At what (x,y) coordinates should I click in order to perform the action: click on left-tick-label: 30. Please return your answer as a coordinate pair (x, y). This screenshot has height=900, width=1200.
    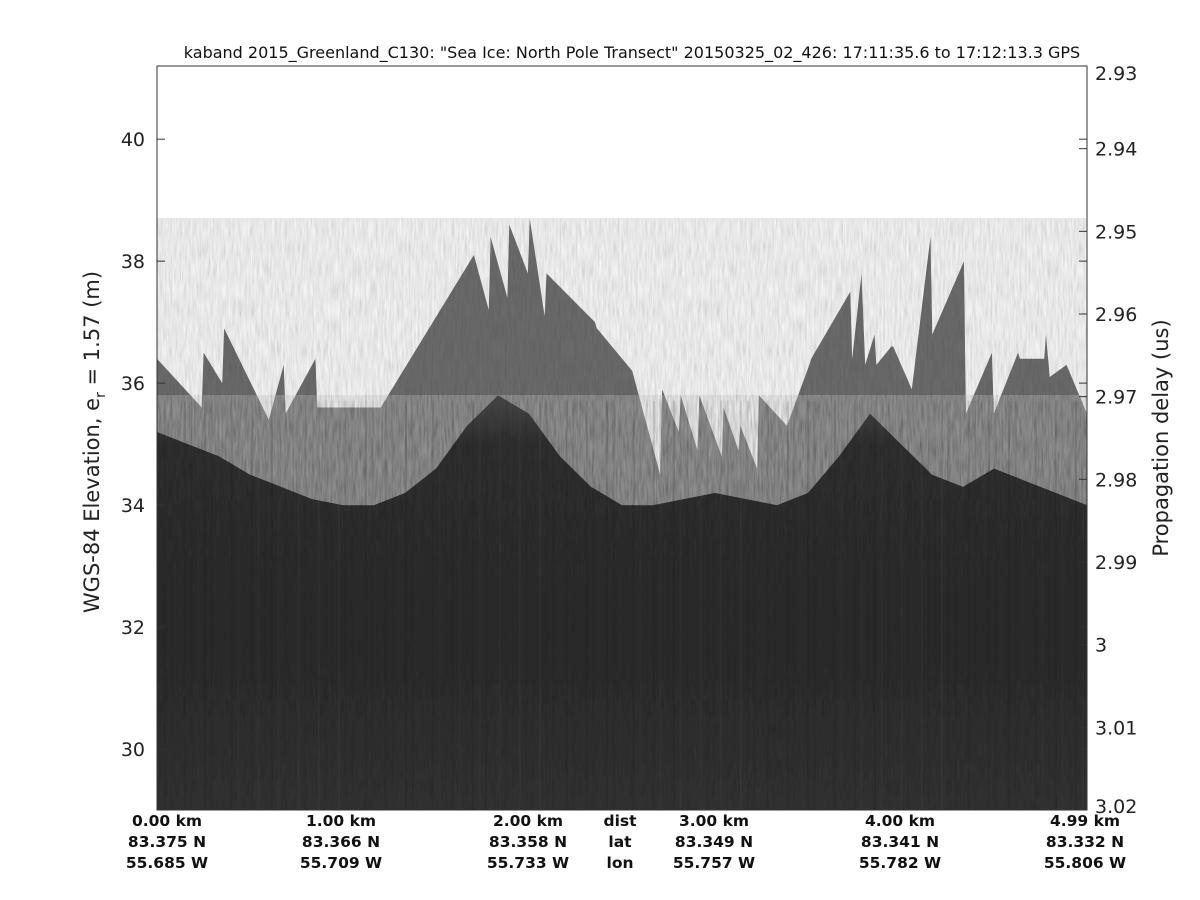
    Looking at the image, I should click on (133, 750).